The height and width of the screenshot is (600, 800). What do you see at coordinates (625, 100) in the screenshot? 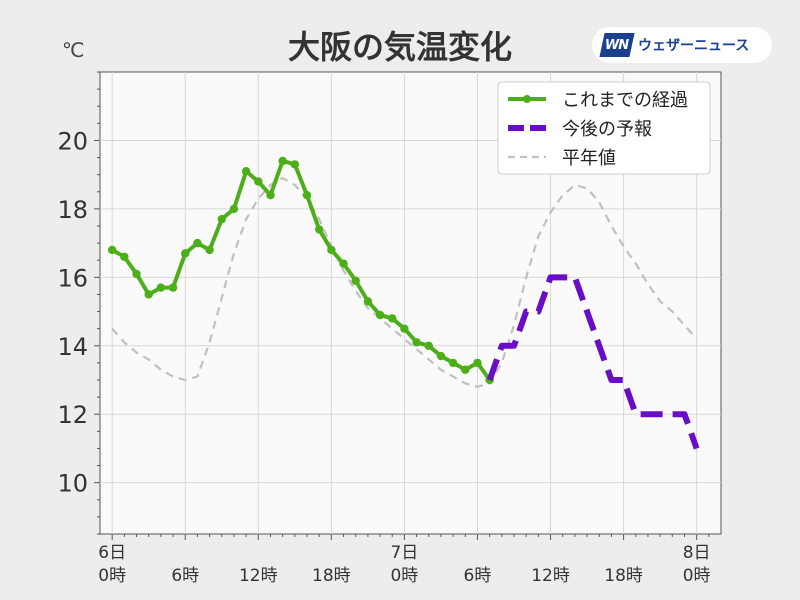
I see `legend-label: これまでの経過` at bounding box center [625, 100].